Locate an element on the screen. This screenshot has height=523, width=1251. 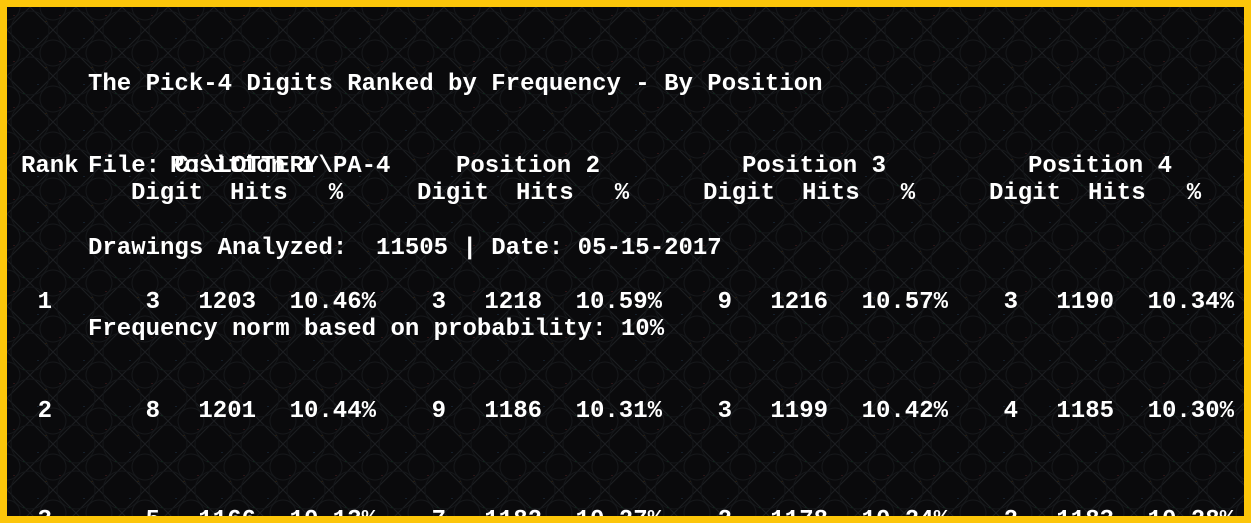
pos4-percent: 10.34% is located at coordinates (1190, 303).